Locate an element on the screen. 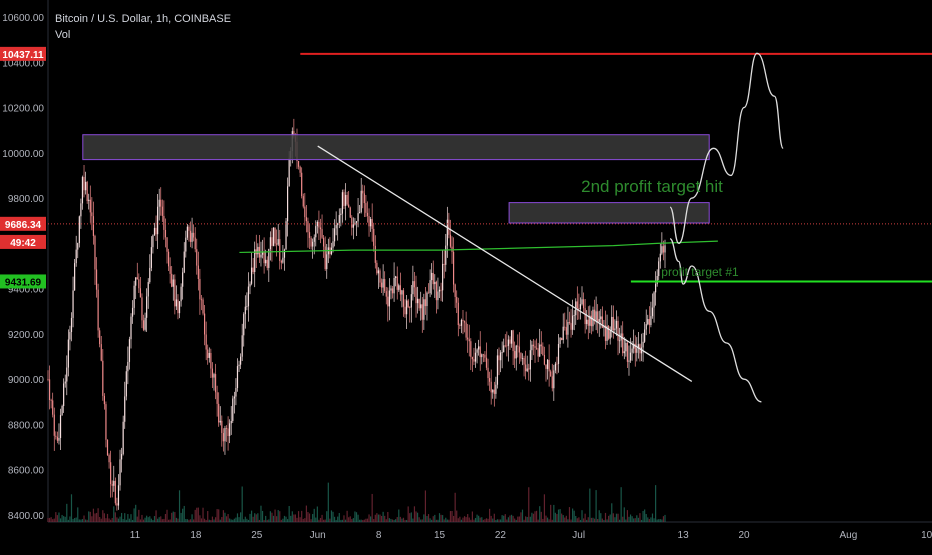  bearish-projection-path is located at coordinates (715, 320).